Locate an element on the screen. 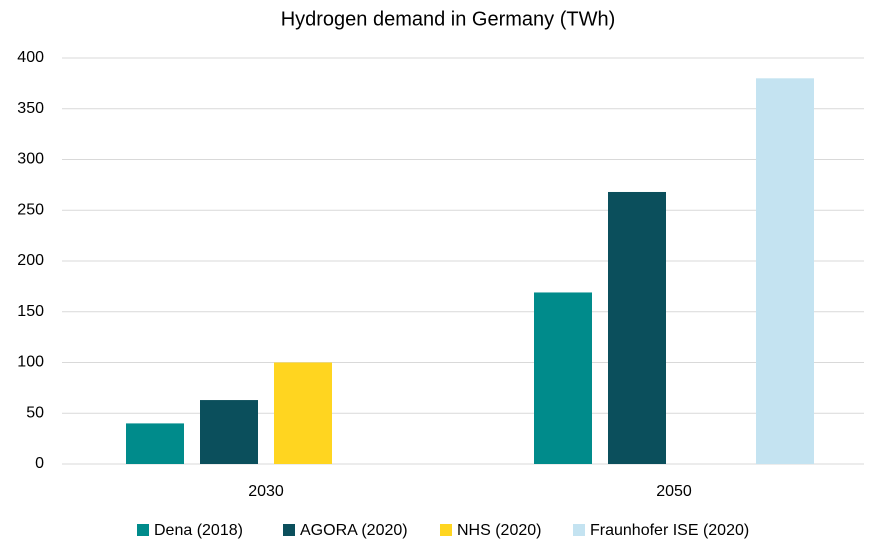  legend-label: Fraunhofer ISE (2020) is located at coordinates (669, 530).